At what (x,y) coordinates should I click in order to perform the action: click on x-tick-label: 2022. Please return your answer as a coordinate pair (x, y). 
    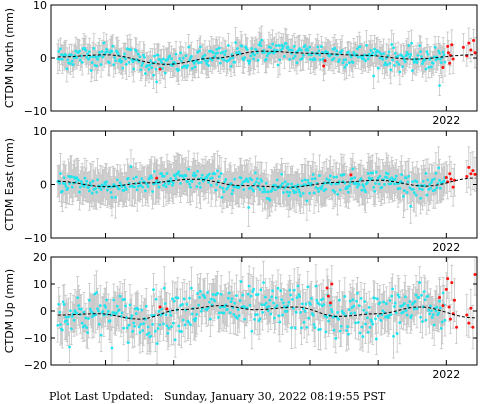
    Looking at the image, I should click on (446, 120).